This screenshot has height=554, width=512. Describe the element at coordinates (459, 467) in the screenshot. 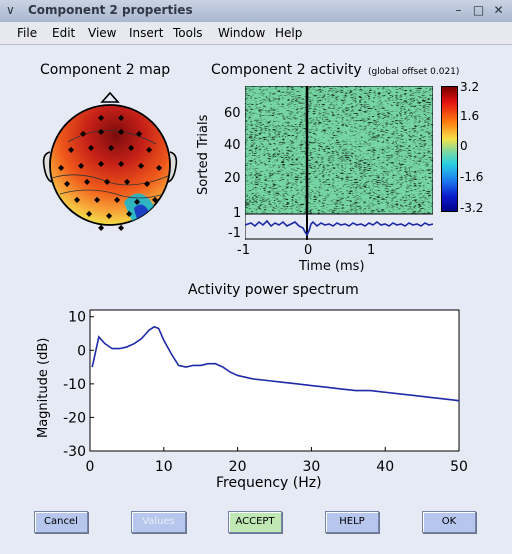

I see `x-tick-label: 50` at that location.